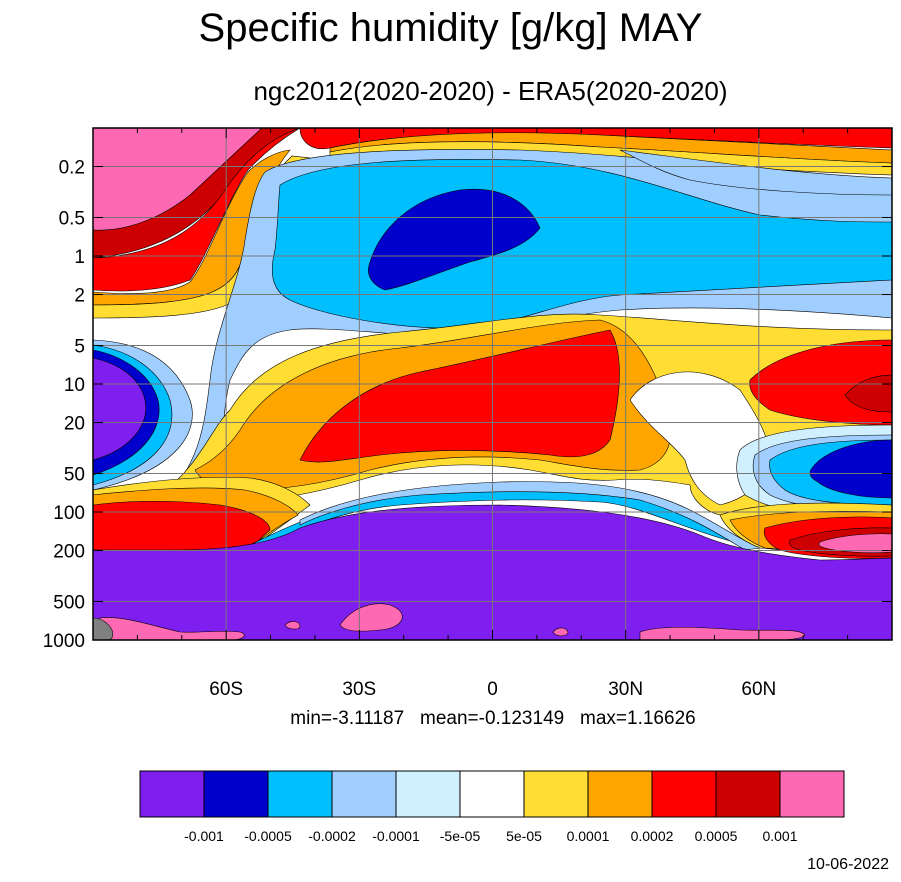  I want to click on x-tick-label-4: 60N, so click(758, 689).